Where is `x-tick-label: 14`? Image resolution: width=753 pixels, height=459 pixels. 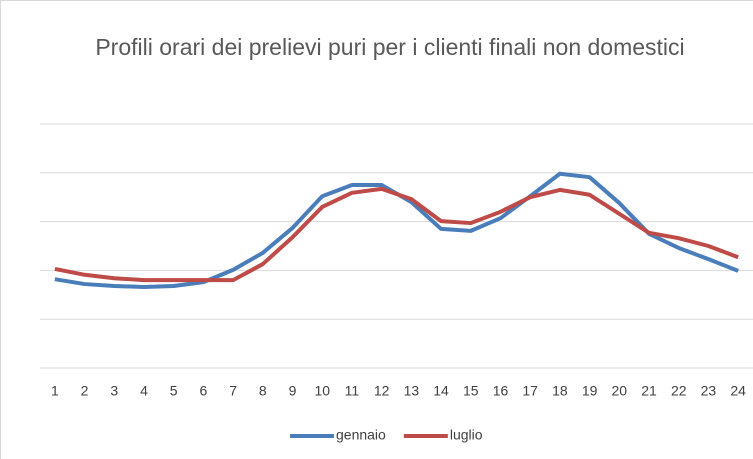 x-tick-label: 14 is located at coordinates (441, 391).